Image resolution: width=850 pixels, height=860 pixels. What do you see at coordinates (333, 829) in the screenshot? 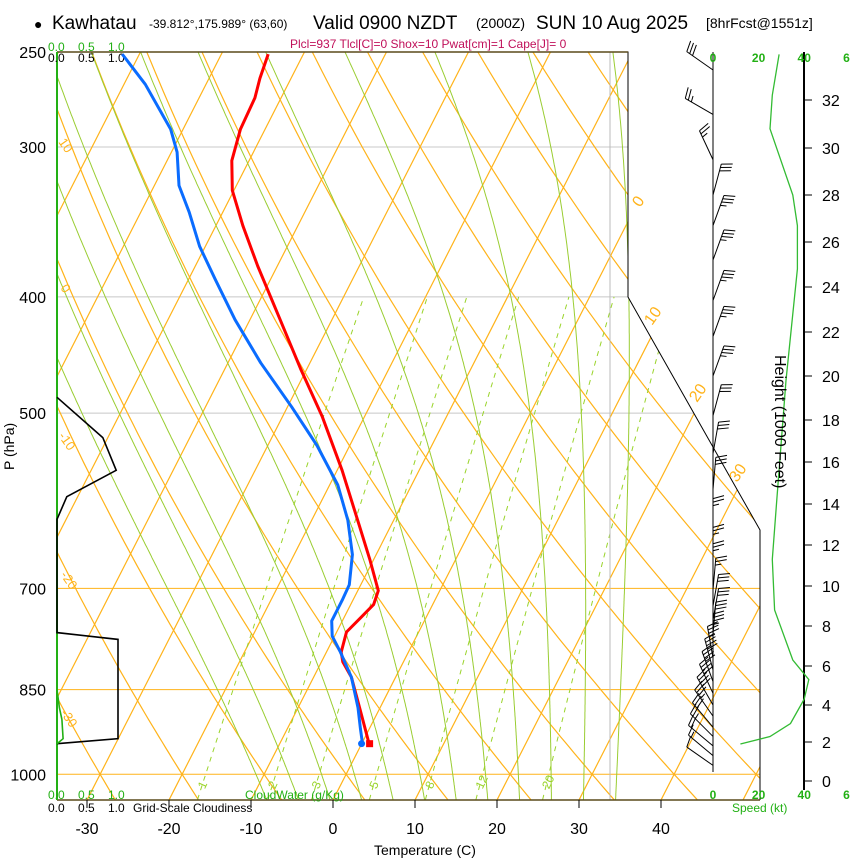
I see `temperature-tick-label: 0` at bounding box center [333, 829].